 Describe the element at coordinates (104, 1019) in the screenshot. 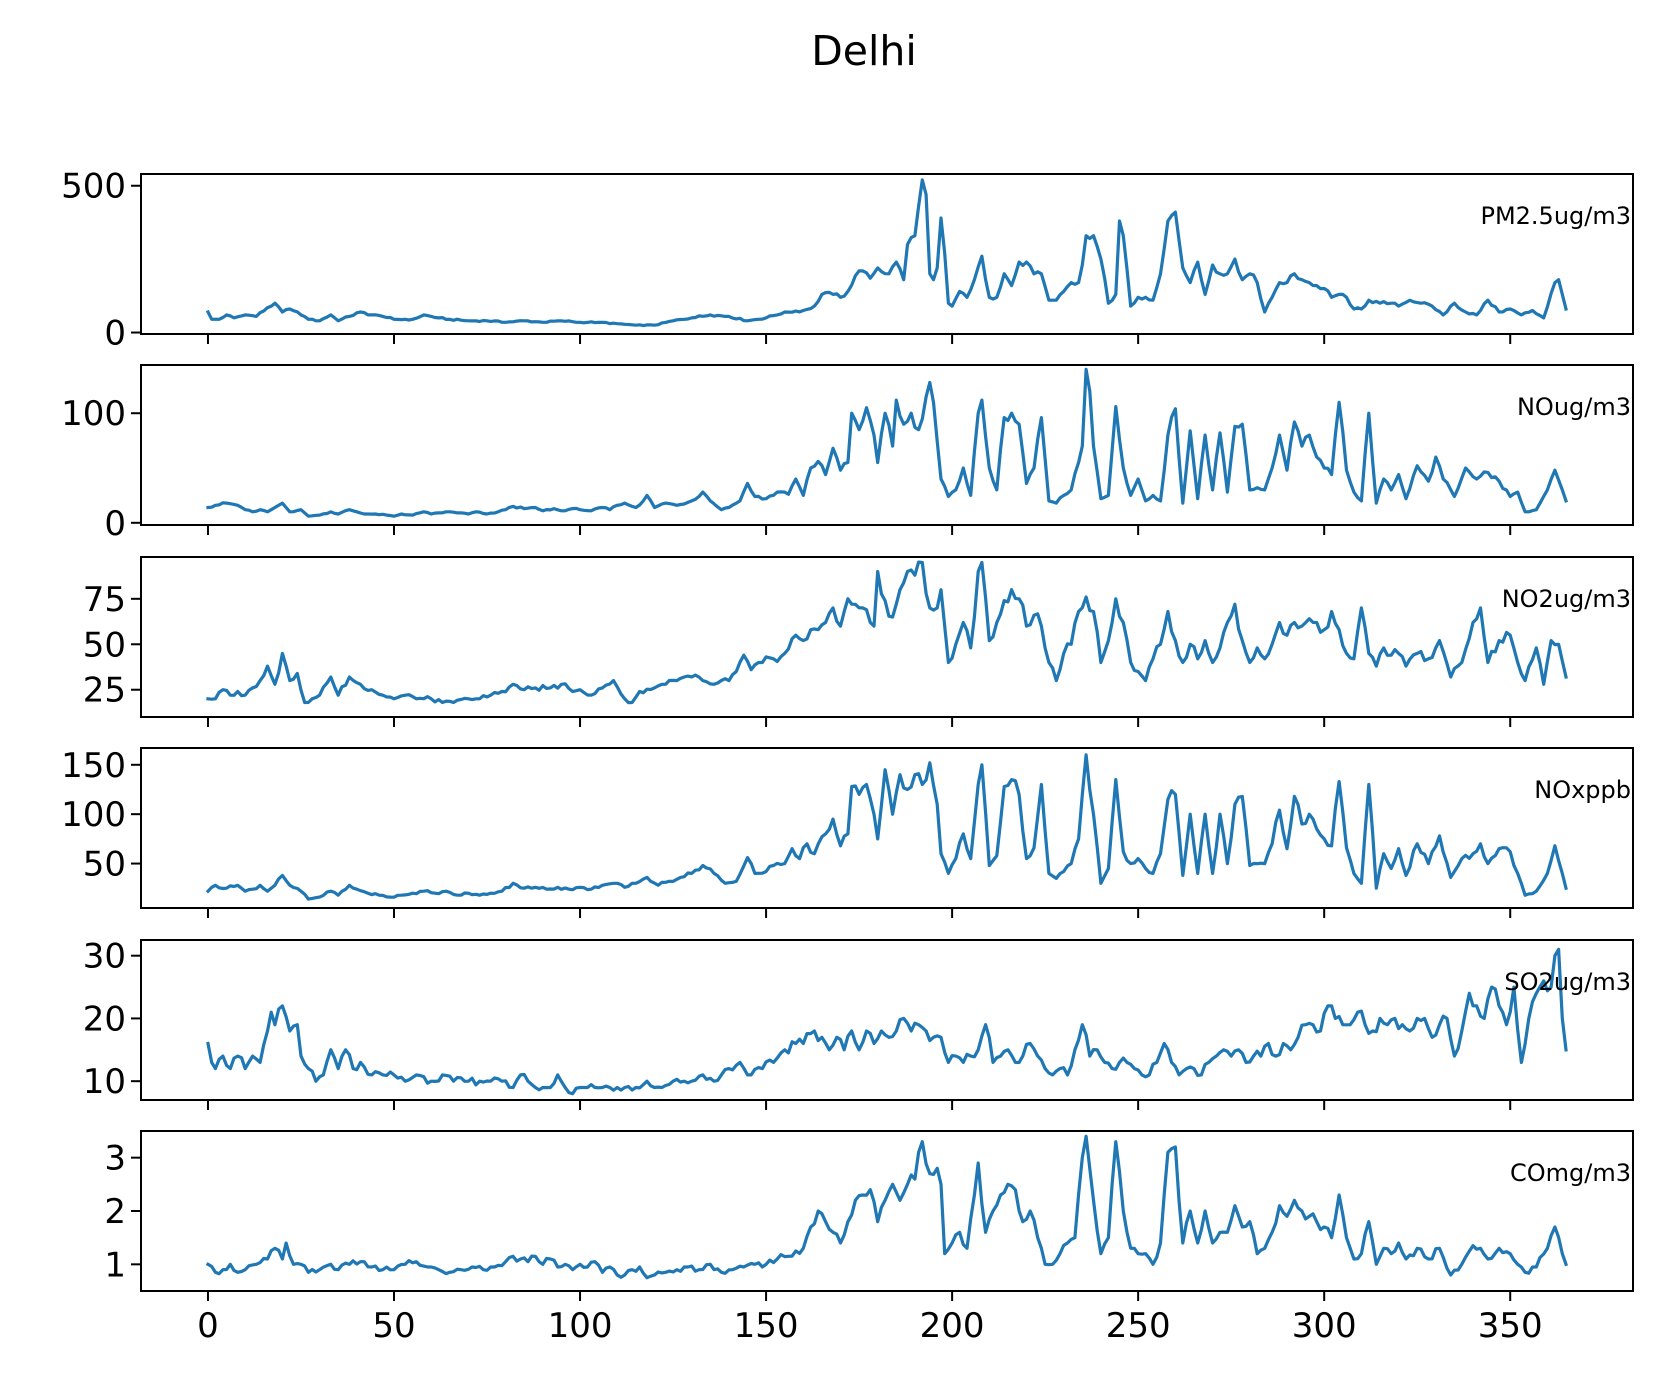

I see `y-tick-label-so2-1: 20` at that location.